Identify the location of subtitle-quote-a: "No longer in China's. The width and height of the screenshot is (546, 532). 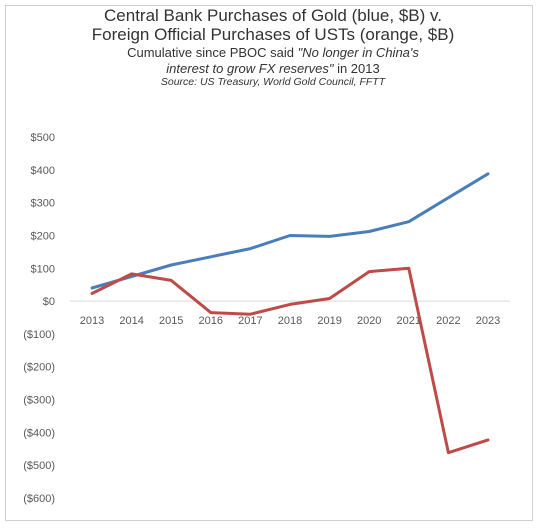
(358, 52).